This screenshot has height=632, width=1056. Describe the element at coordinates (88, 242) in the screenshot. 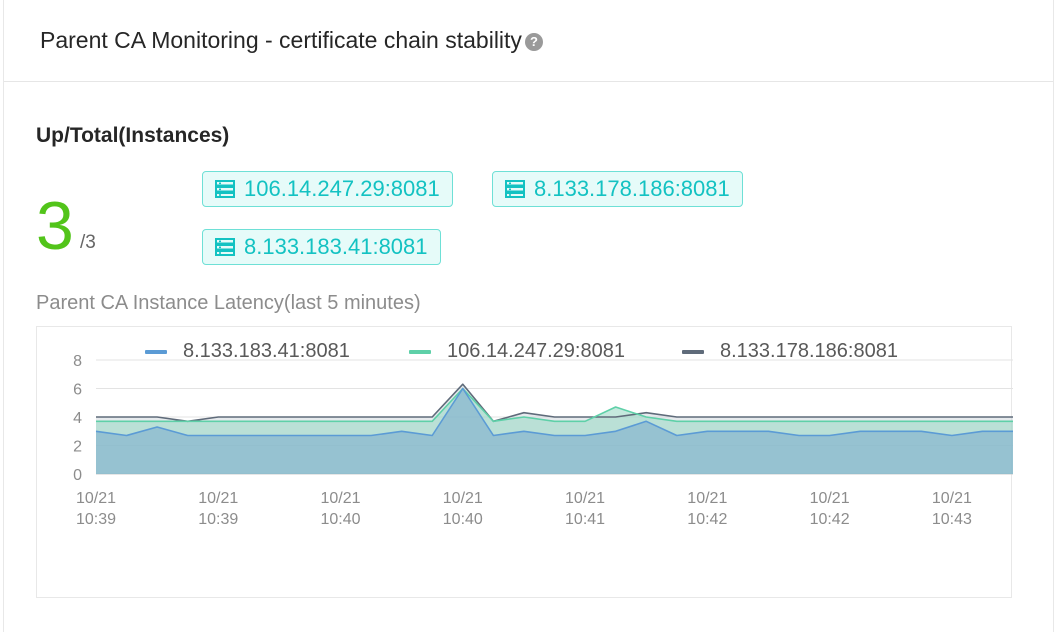

I see `total-count: /3` at that location.